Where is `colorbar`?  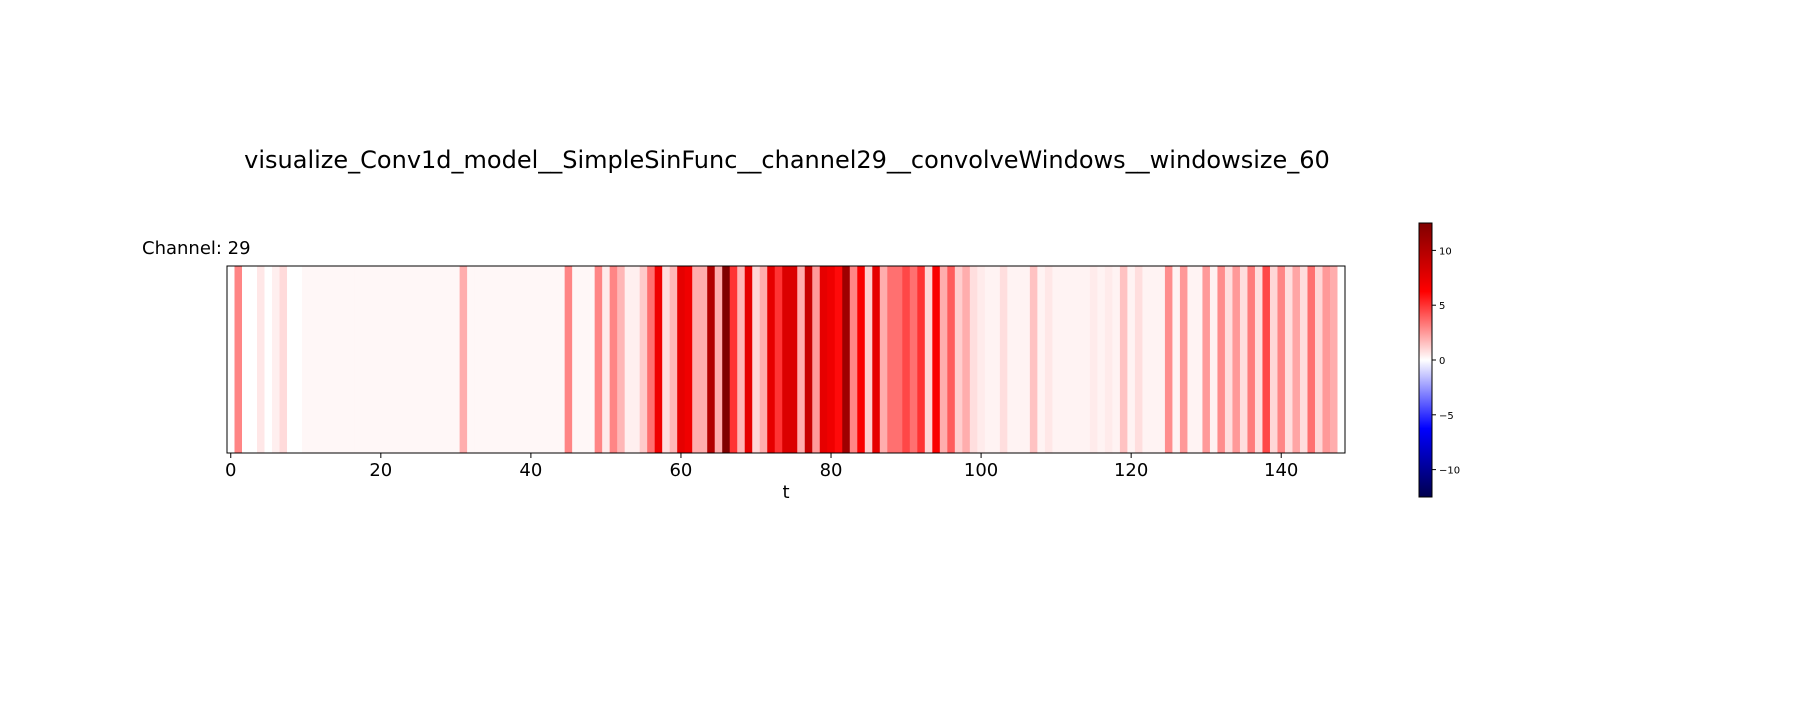
colorbar is located at coordinates (1425, 360).